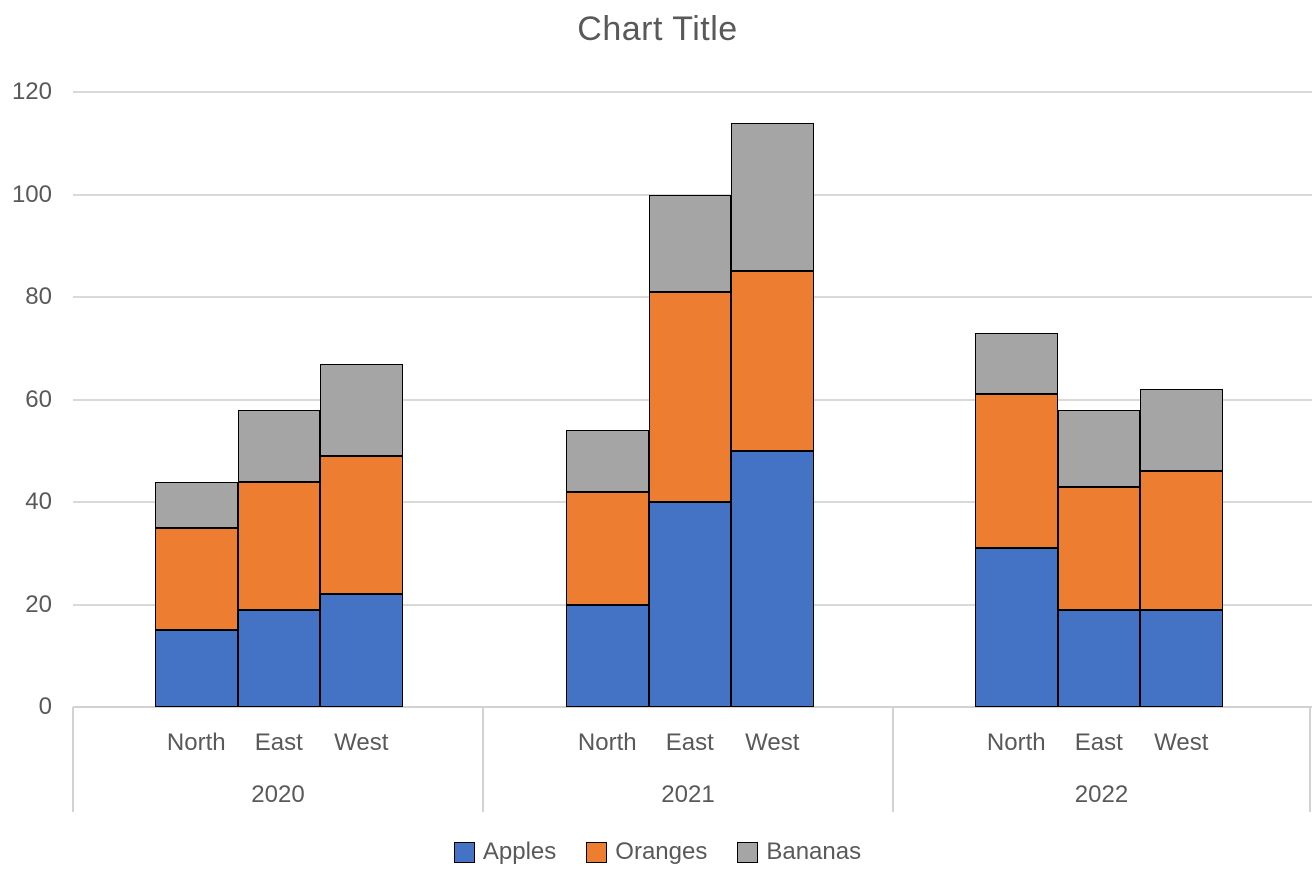  What do you see at coordinates (1098, 448) in the screenshot?
I see `bar-segment-bananas-2022-east` at bounding box center [1098, 448].